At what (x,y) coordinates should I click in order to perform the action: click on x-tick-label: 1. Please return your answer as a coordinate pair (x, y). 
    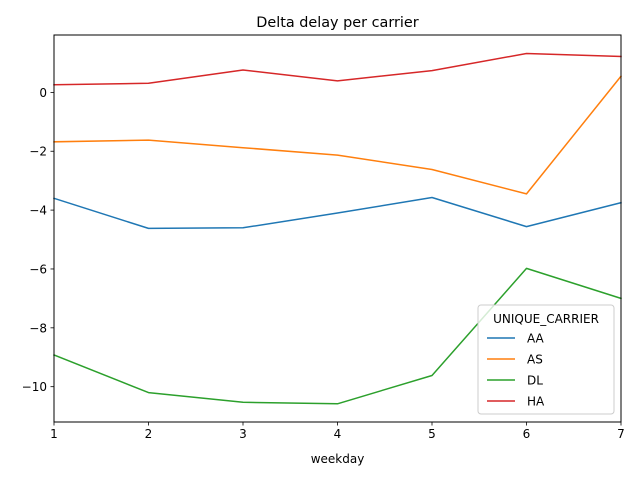
    Looking at the image, I should click on (54, 434).